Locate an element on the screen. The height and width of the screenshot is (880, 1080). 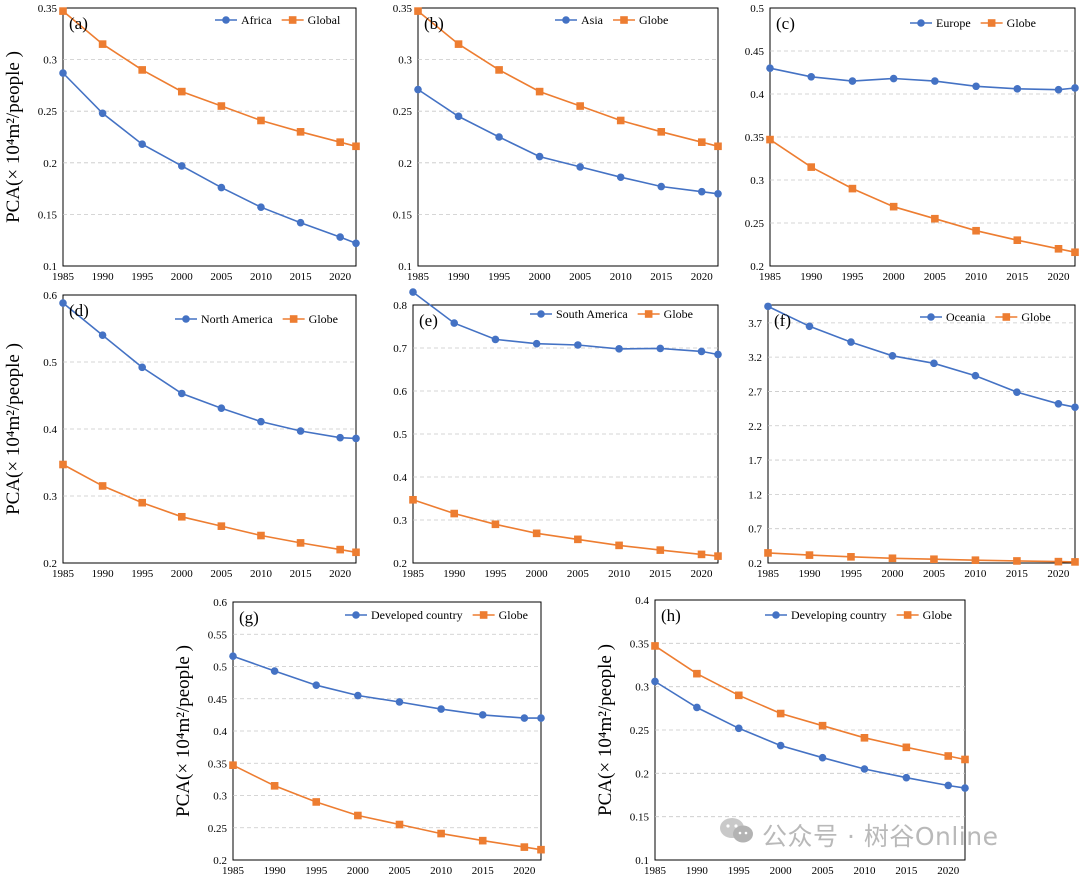
wechat-icon is located at coordinates (737, 831).